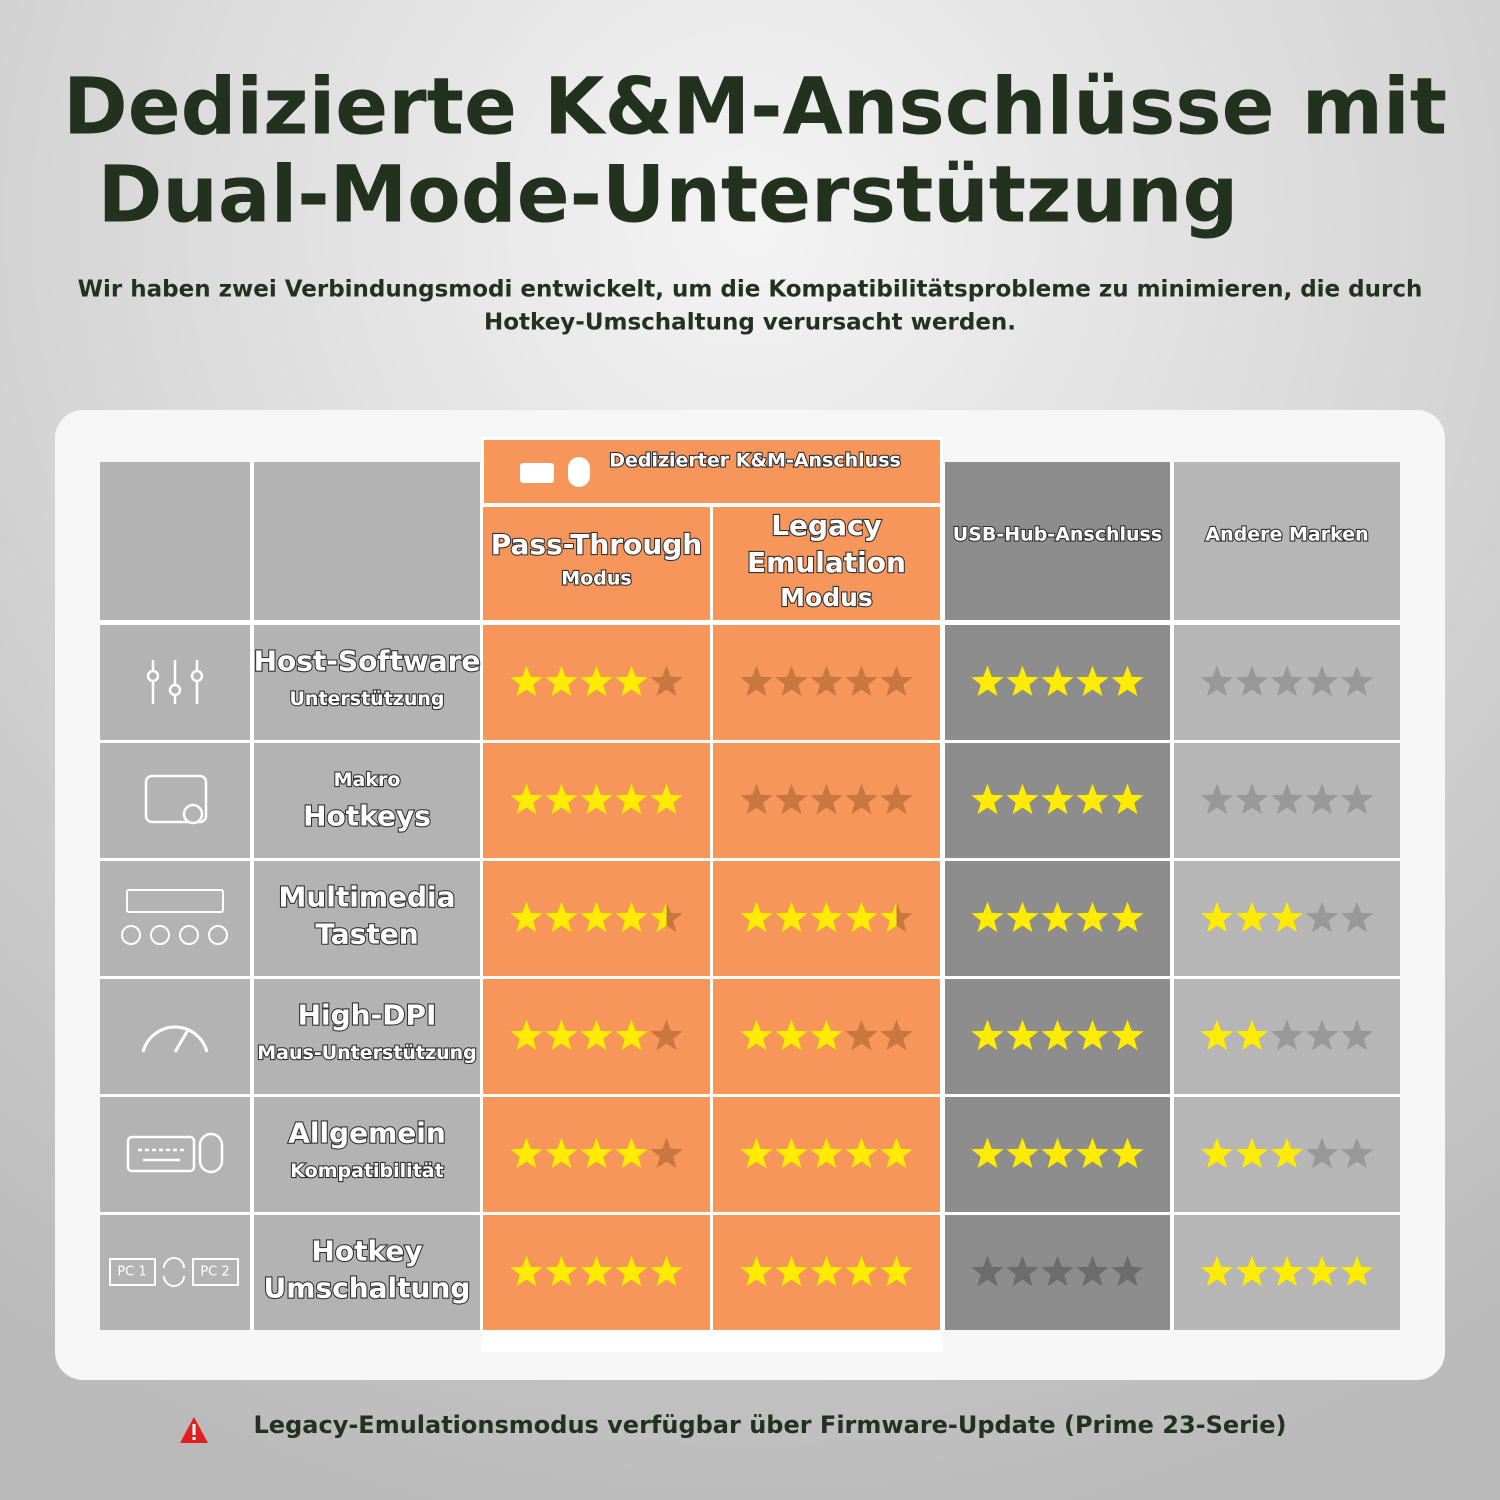  I want to click on keyboard-mini-icon, so click(555, 472).